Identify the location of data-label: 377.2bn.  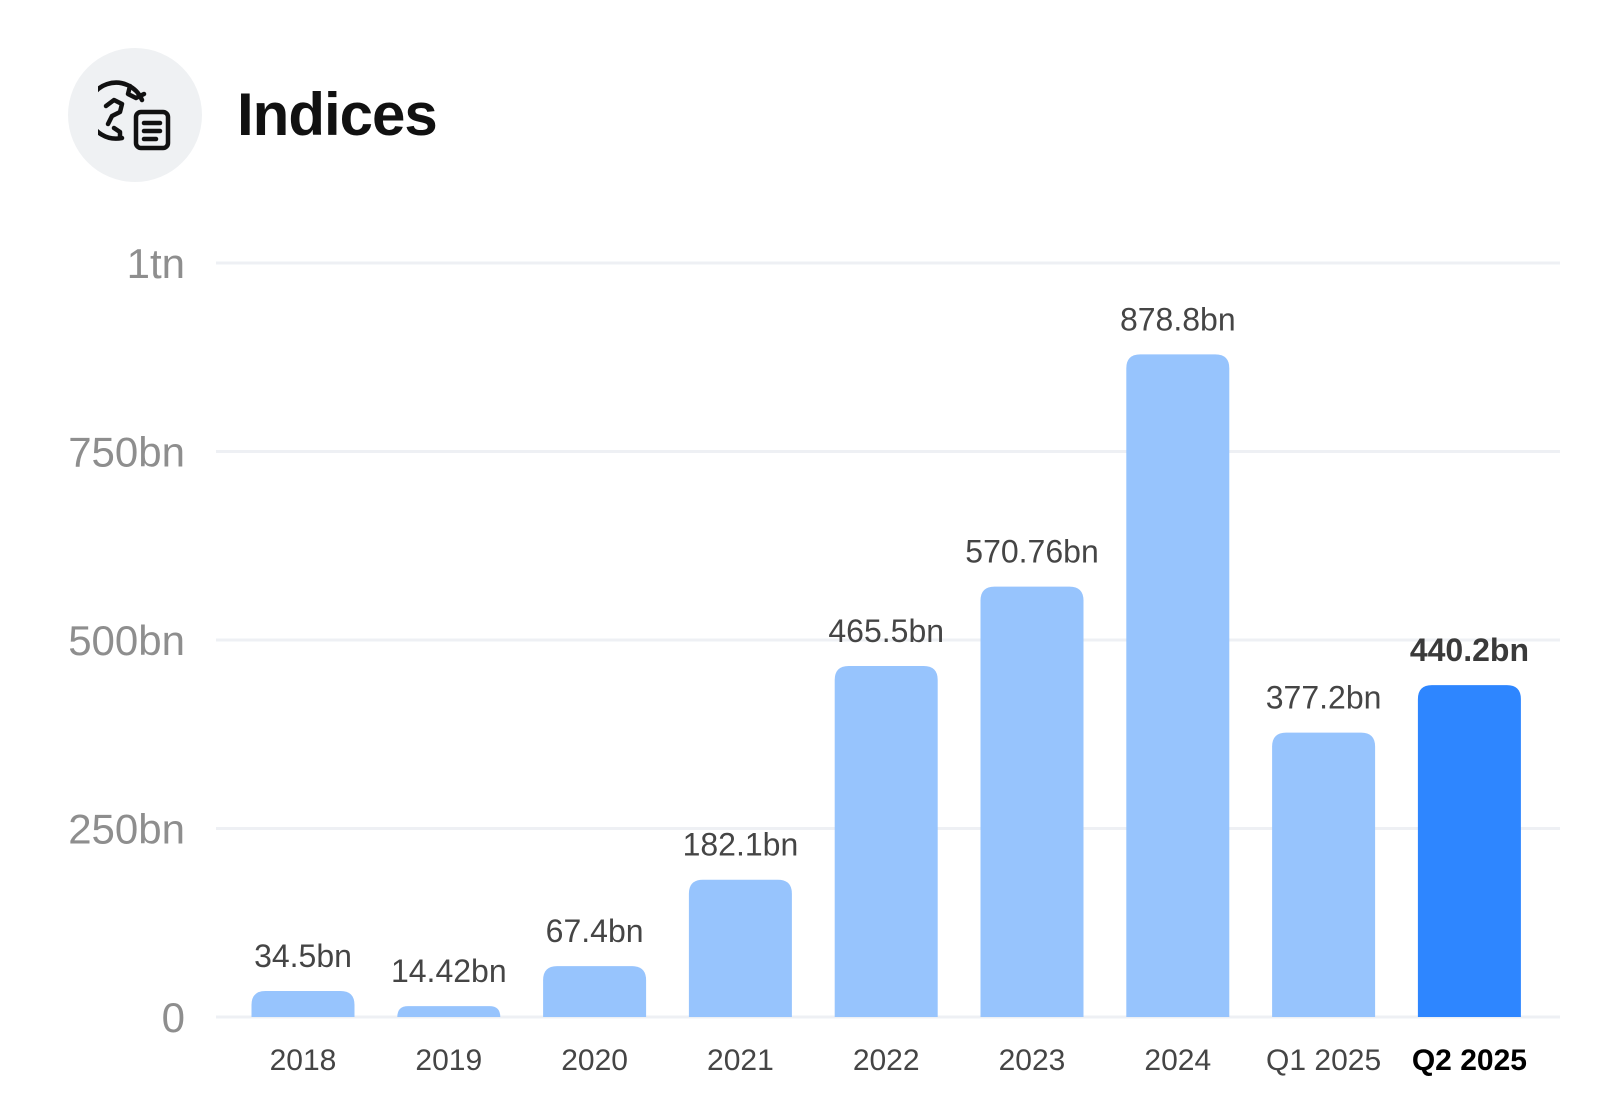
(1324, 698).